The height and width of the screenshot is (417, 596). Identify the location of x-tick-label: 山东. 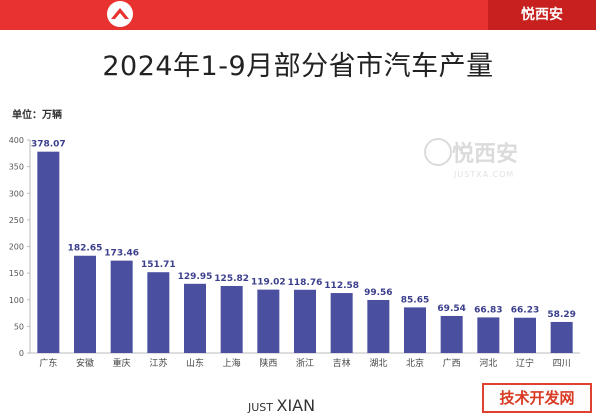
(195, 363).